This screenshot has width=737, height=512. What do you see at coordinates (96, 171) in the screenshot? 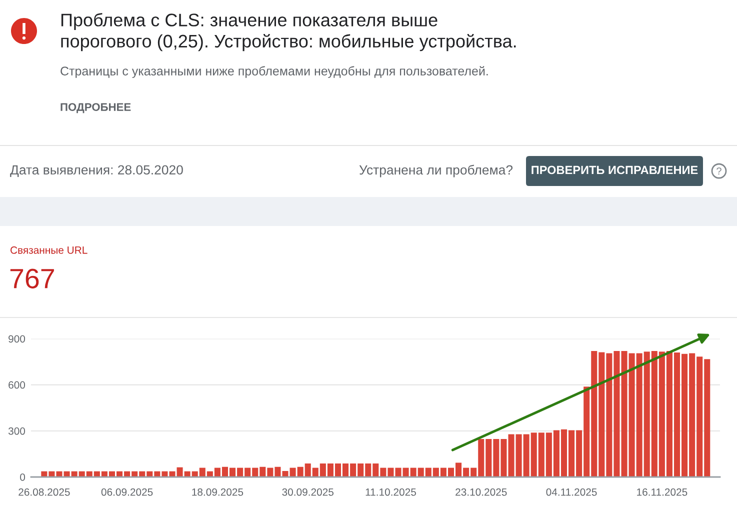
I see `text: Дата выявления: 28.05.2020` at bounding box center [96, 171].